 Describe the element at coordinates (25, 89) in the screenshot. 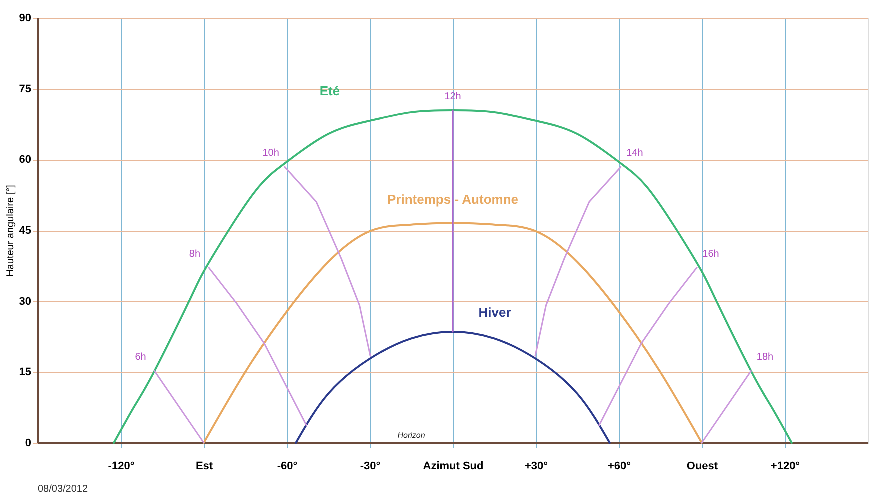

I see `y-tick-label: 75` at that location.